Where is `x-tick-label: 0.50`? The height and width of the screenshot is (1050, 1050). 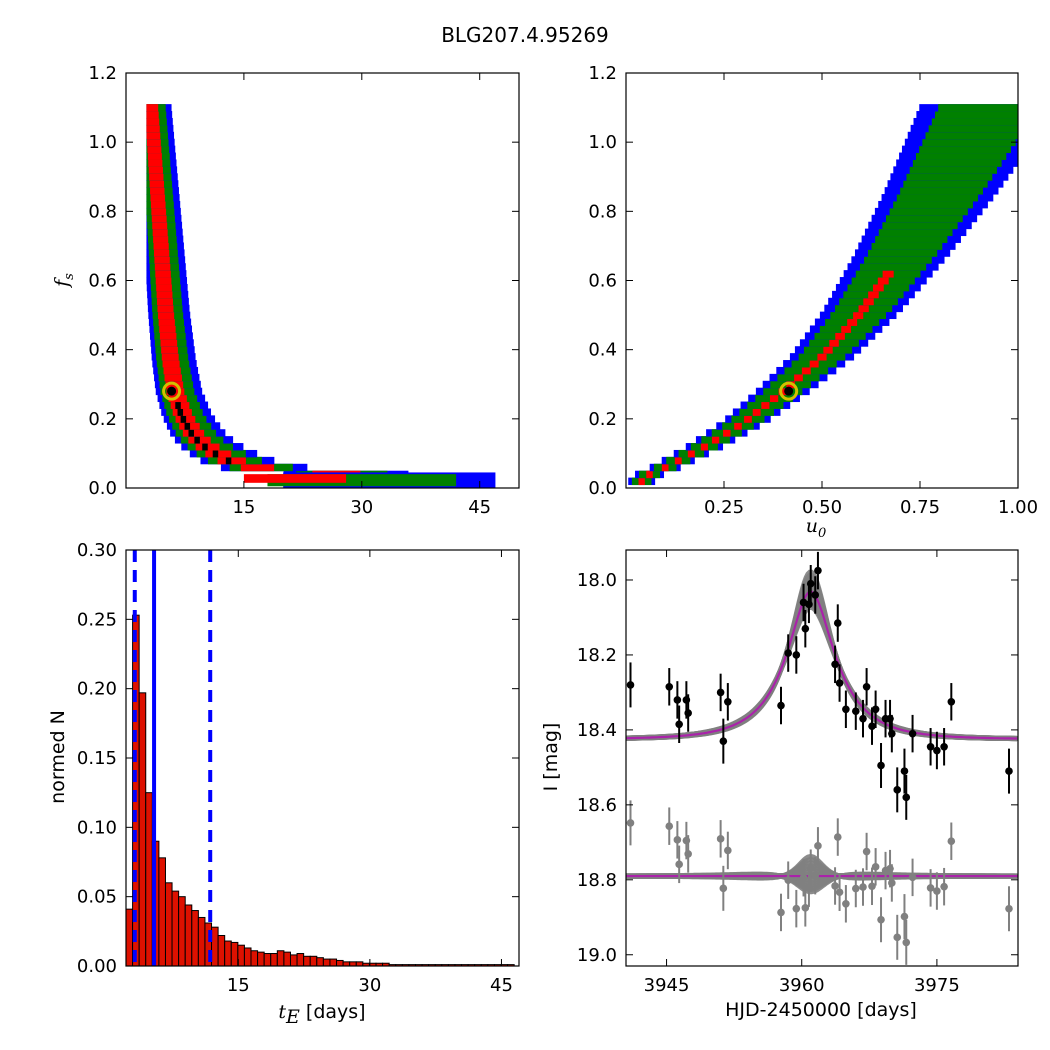
x-tick-label: 0.50 is located at coordinates (822, 507).